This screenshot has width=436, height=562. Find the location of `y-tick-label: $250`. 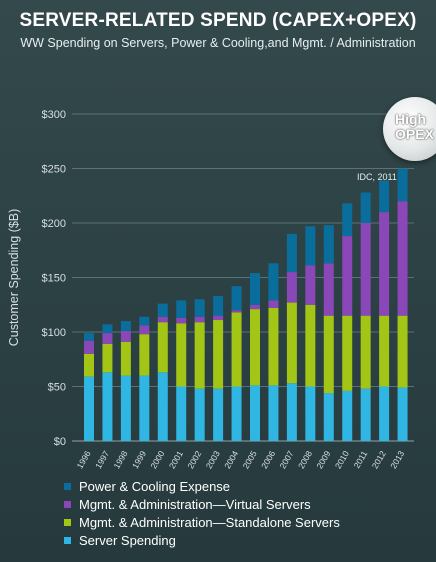

y-tick-label: $250 is located at coordinates (54, 170).